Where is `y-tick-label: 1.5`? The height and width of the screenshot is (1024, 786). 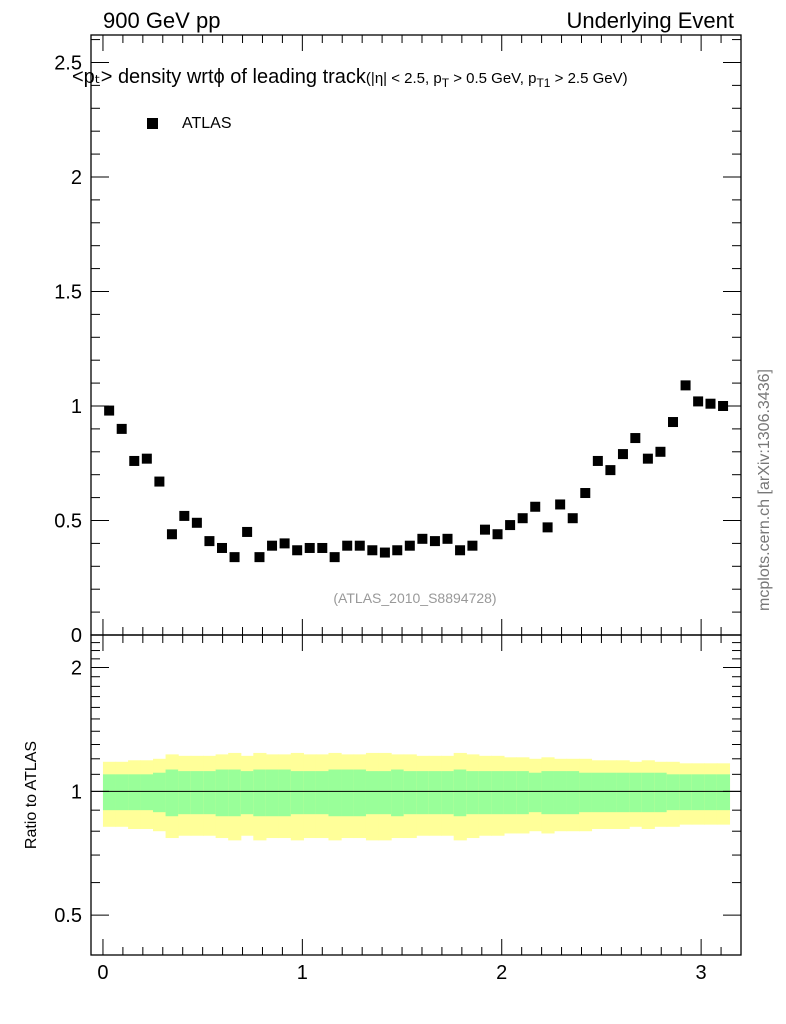 y-tick-label: 1.5 is located at coordinates (68, 292).